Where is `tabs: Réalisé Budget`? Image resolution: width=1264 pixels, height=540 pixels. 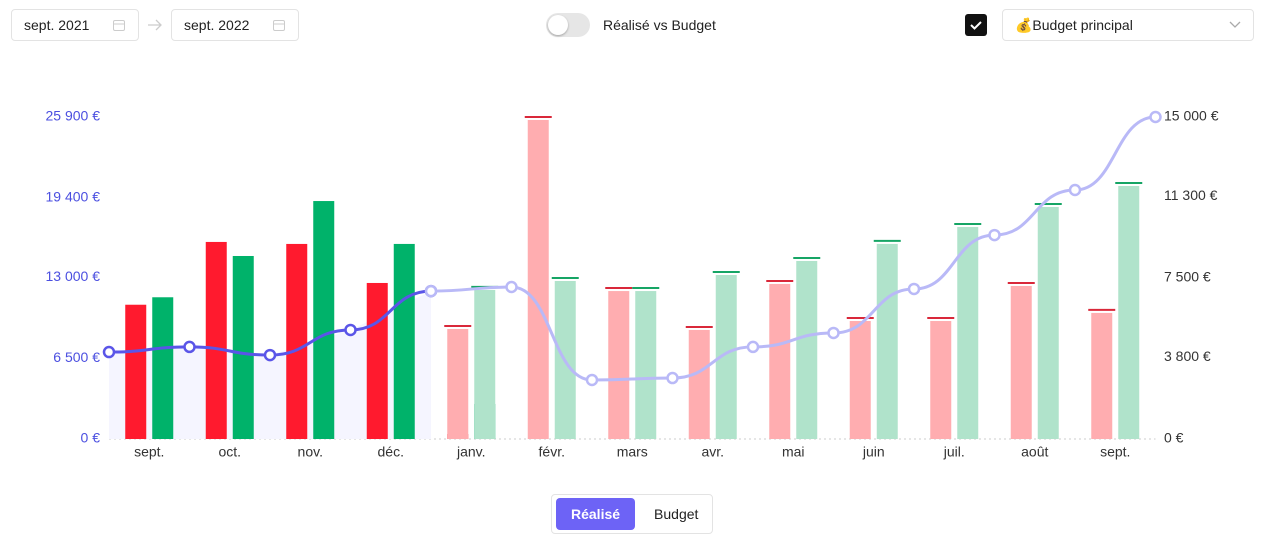 tabs: Réalisé Budget is located at coordinates (632, 514).